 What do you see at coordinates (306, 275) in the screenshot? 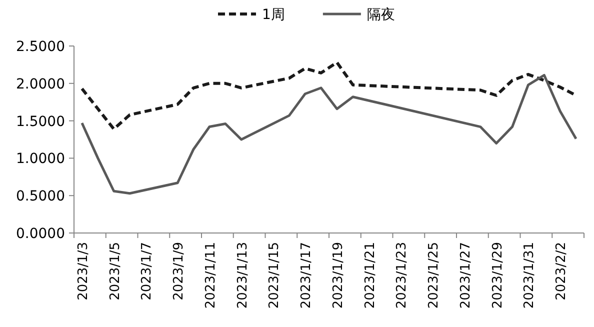
I see `x-tick-label: 2023/1/17` at bounding box center [306, 275].